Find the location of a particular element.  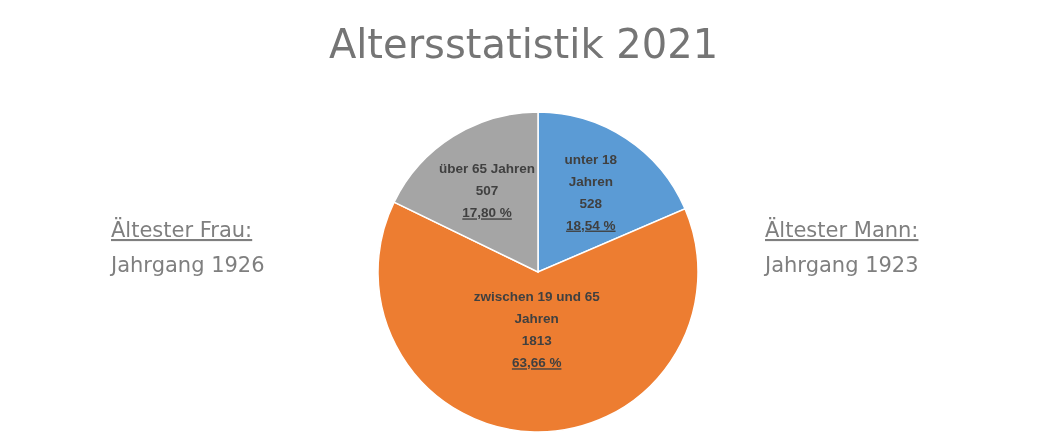

chart-title: Altersstatistik 2021 is located at coordinates (523, 44).